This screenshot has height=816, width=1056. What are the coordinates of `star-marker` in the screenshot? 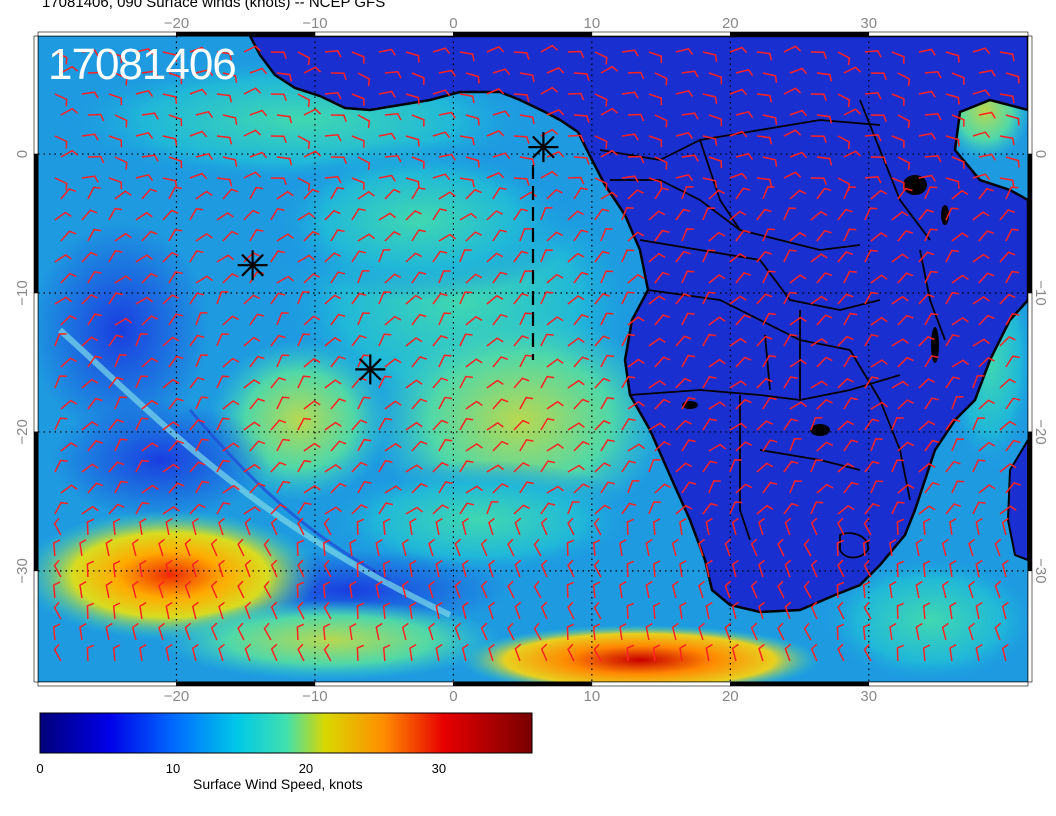 It's located at (252, 265).